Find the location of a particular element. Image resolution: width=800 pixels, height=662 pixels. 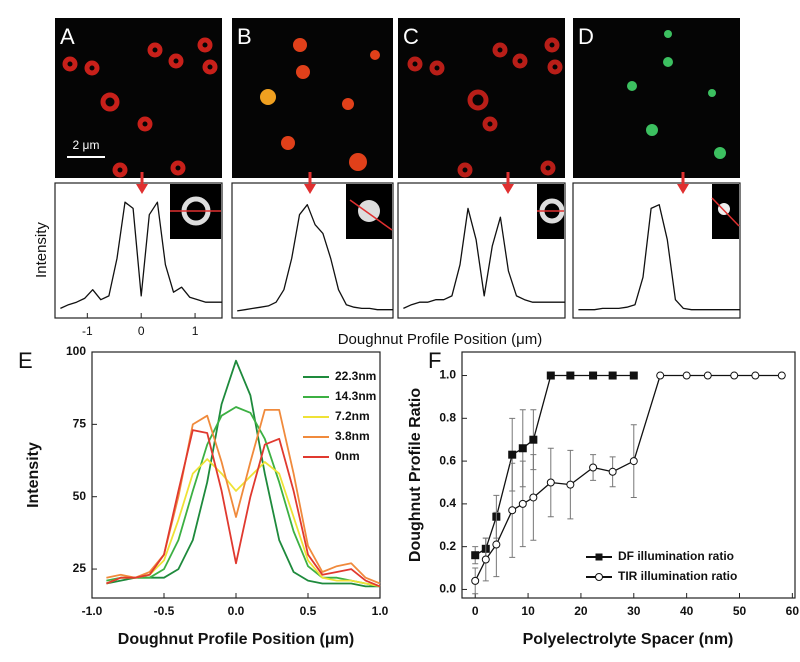

y-tick-label: 0.2 is located at coordinates (447, 546).